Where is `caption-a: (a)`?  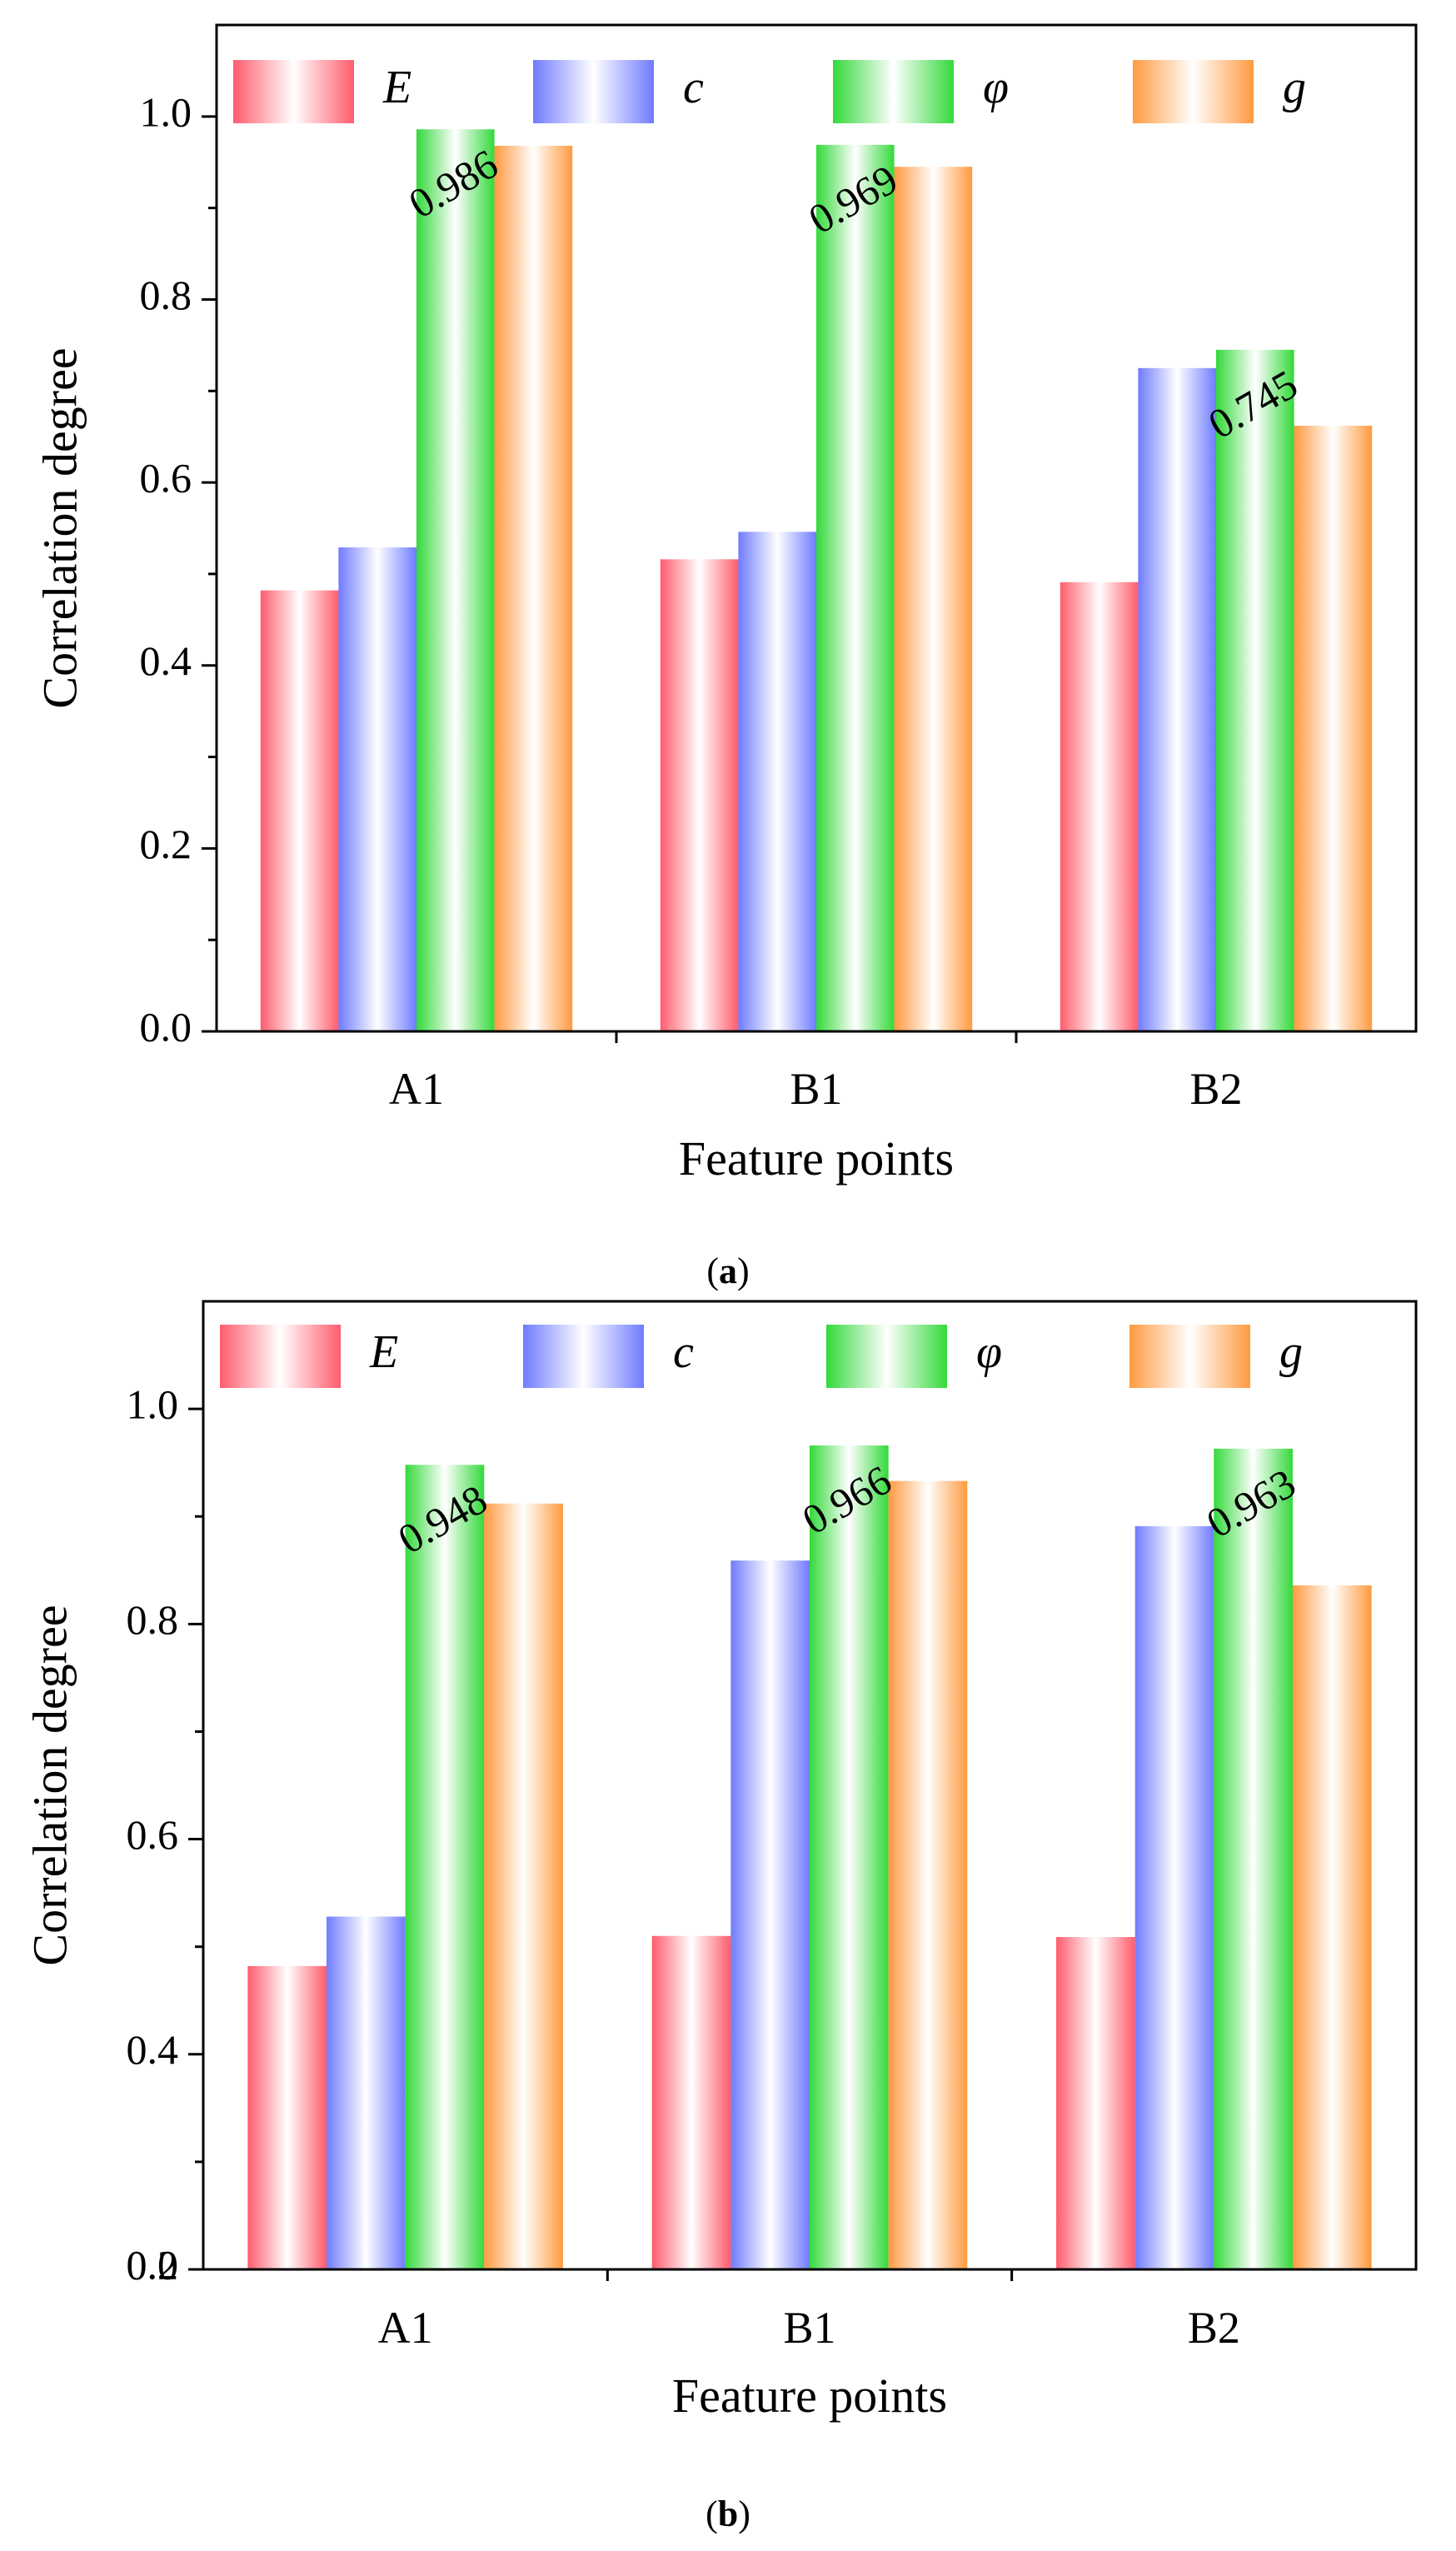 caption-a: (a) is located at coordinates (727, 1271).